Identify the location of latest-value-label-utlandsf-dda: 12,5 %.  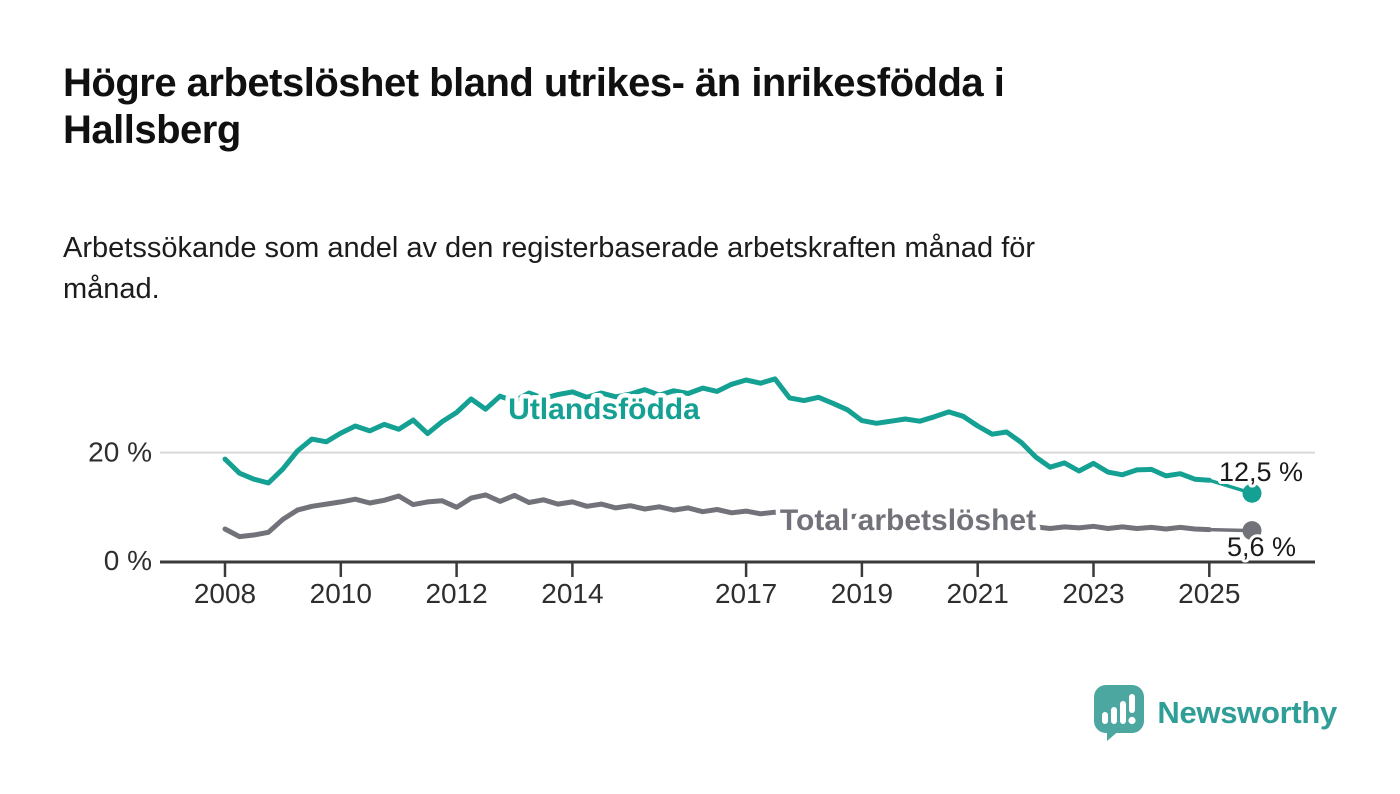
(1261, 472).